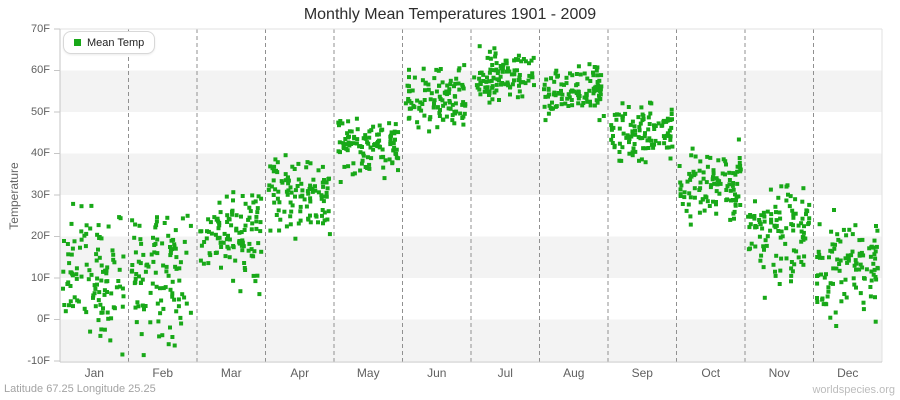 The height and width of the screenshot is (400, 900). Describe the element at coordinates (77, 42) in the screenshot. I see `legend-marker-icon` at that location.